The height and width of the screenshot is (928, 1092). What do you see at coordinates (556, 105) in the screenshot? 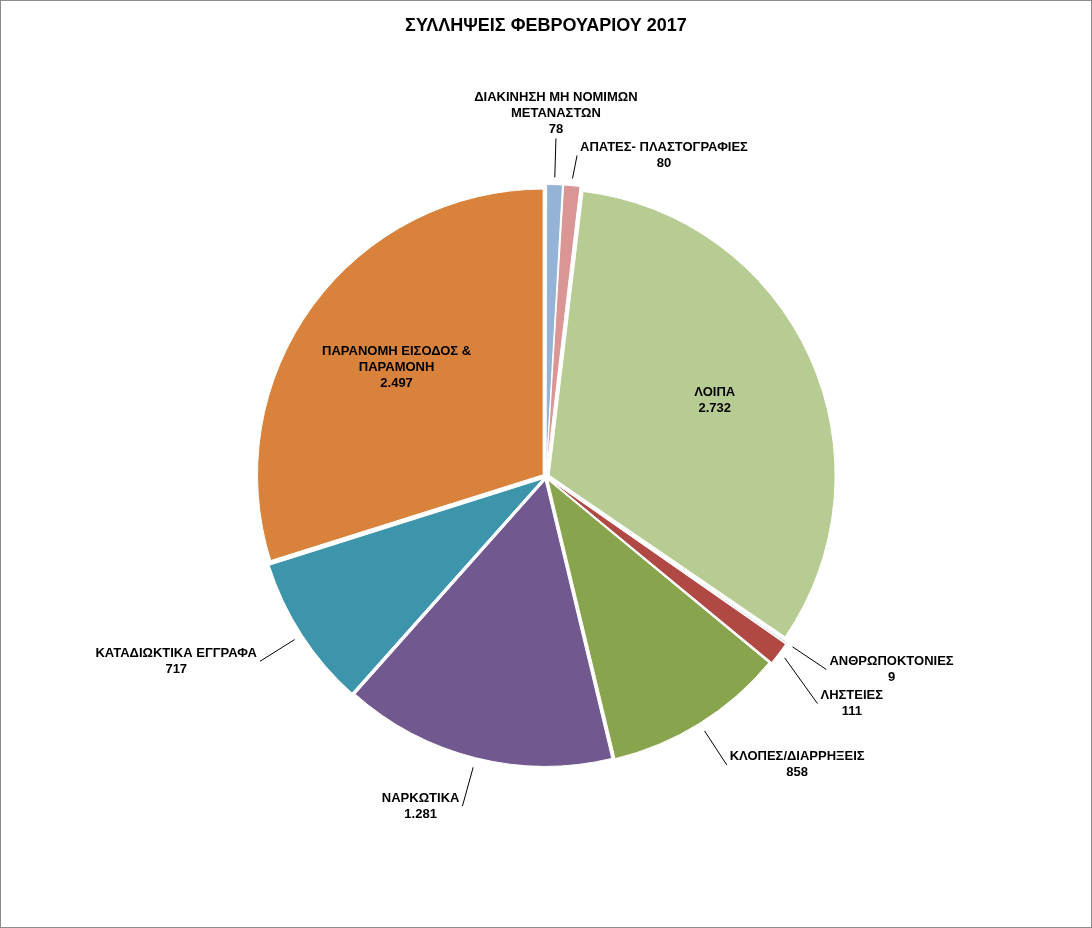
I see `slice-label: ΔΙΑΚΙΝΗΣΗ ΜΗ ΝΟΜΙΜΩΝ ΜΕΤΑΝΑΣΤΩΝ` at bounding box center [556, 105].